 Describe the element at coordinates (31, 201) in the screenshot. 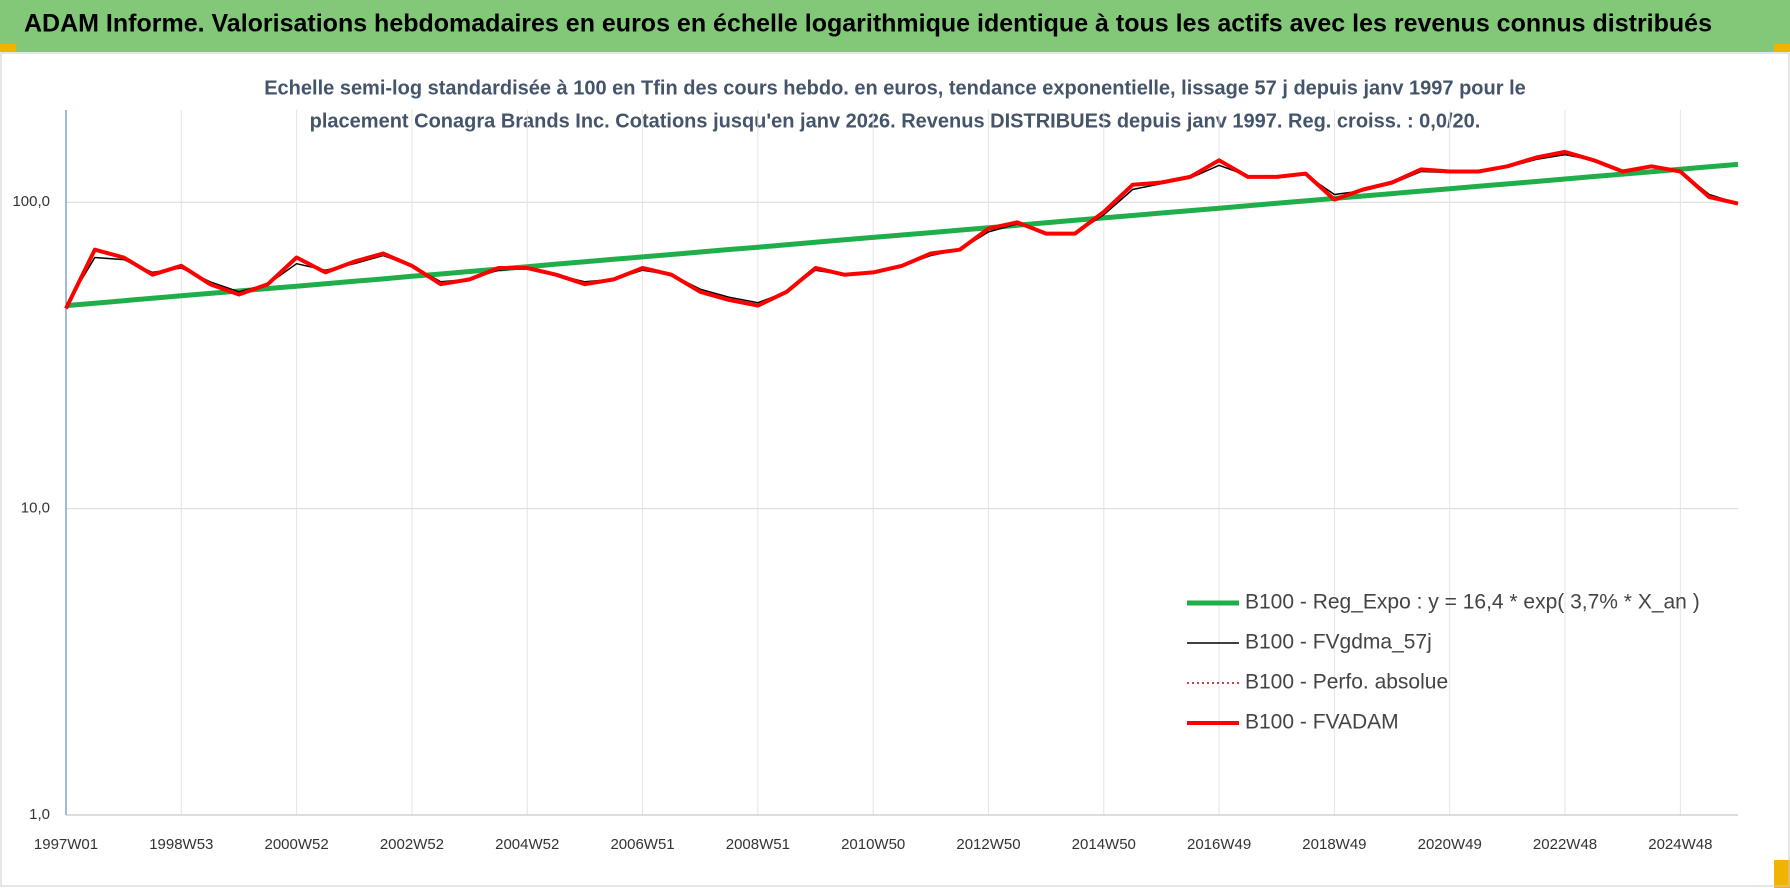

I see `y-tick-label: 100,0` at that location.